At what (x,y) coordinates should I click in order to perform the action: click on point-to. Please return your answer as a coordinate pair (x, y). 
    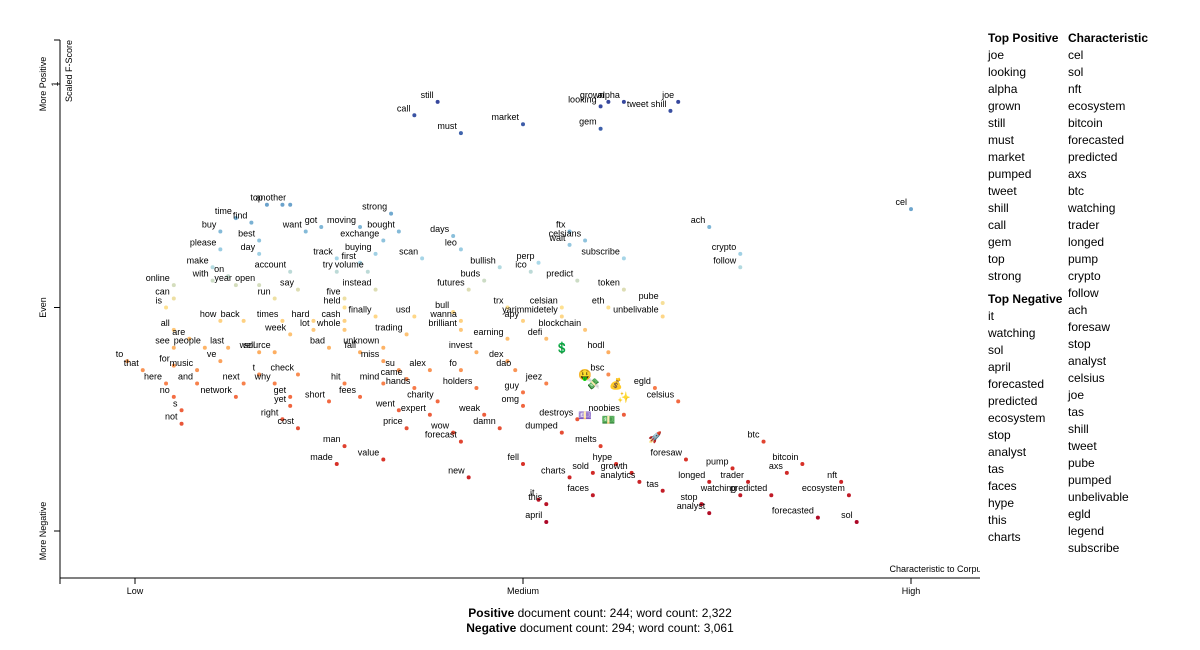
    Looking at the image, I should click on (127, 361).